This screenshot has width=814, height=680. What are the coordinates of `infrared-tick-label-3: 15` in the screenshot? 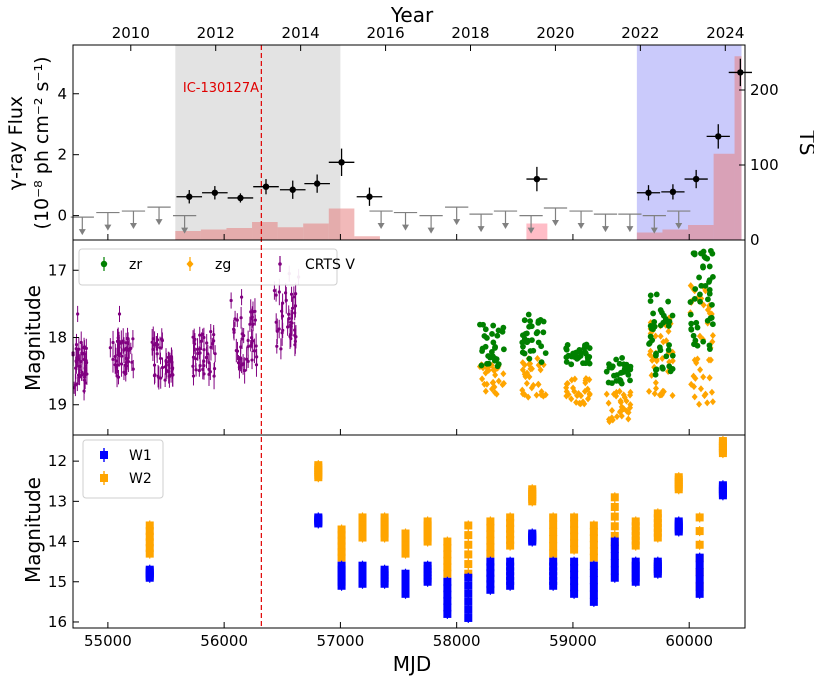 It's located at (57, 582).